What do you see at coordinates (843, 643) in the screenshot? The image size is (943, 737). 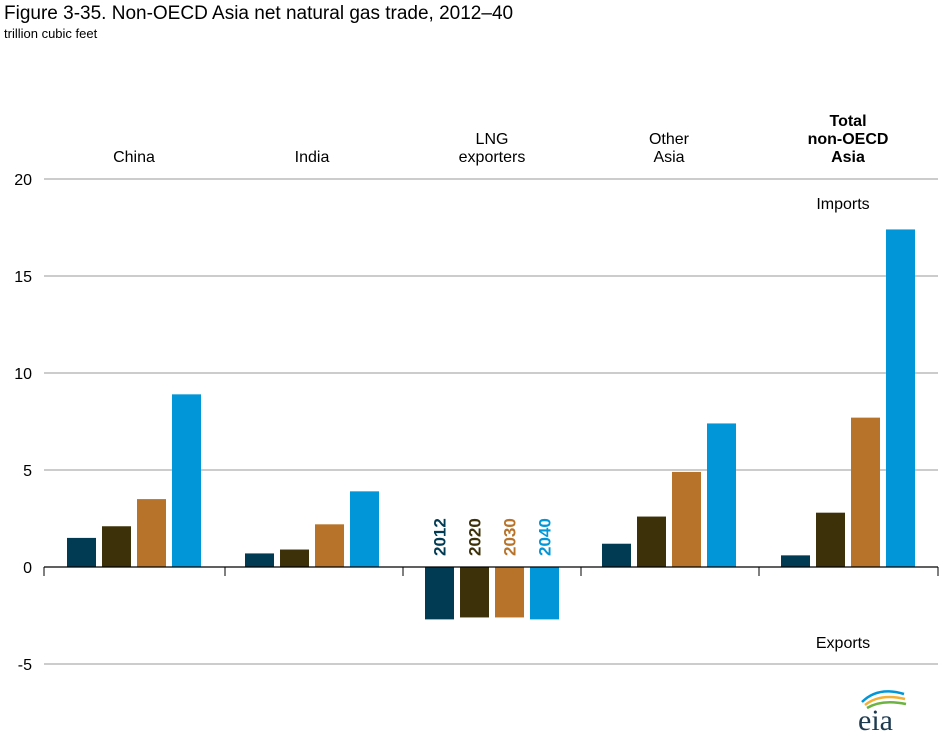 I see `exports-annotation: Exports` at bounding box center [843, 643].